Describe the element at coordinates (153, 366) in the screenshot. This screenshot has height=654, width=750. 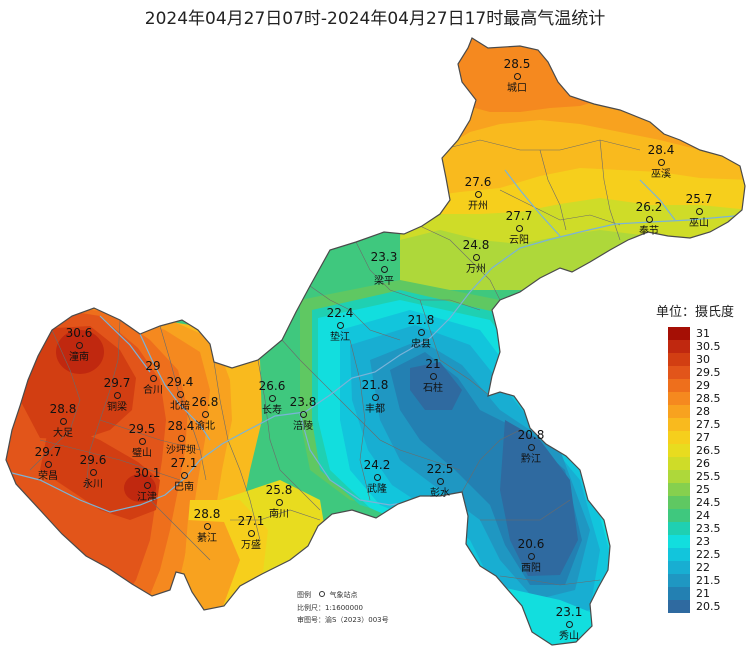
I see `station-value: 29` at that location.